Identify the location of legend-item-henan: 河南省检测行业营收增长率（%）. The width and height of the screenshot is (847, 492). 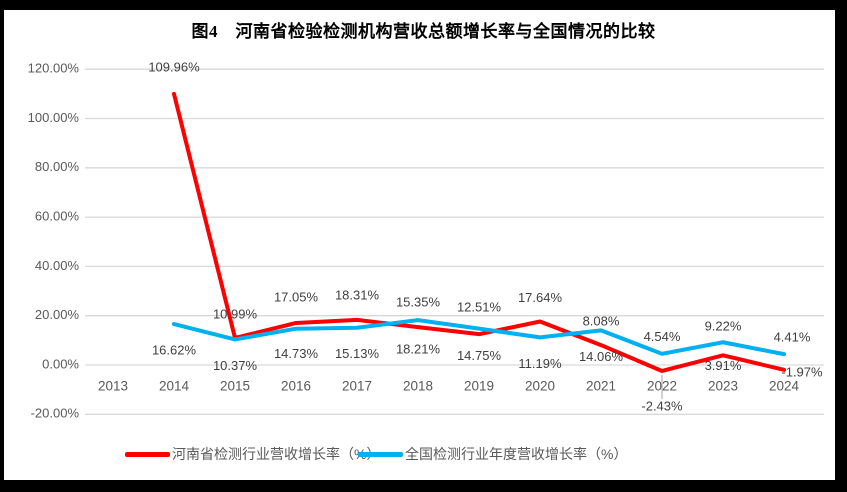
(252, 454).